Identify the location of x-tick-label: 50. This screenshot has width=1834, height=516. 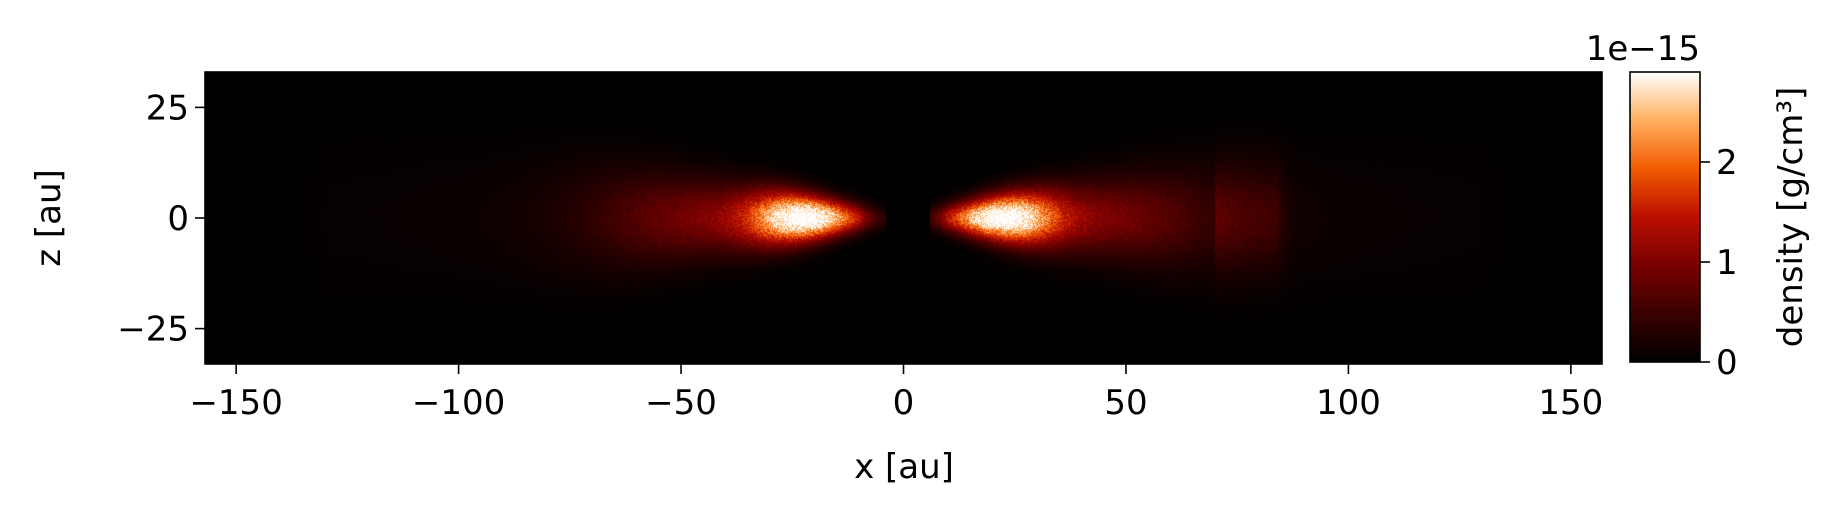
(1125, 403).